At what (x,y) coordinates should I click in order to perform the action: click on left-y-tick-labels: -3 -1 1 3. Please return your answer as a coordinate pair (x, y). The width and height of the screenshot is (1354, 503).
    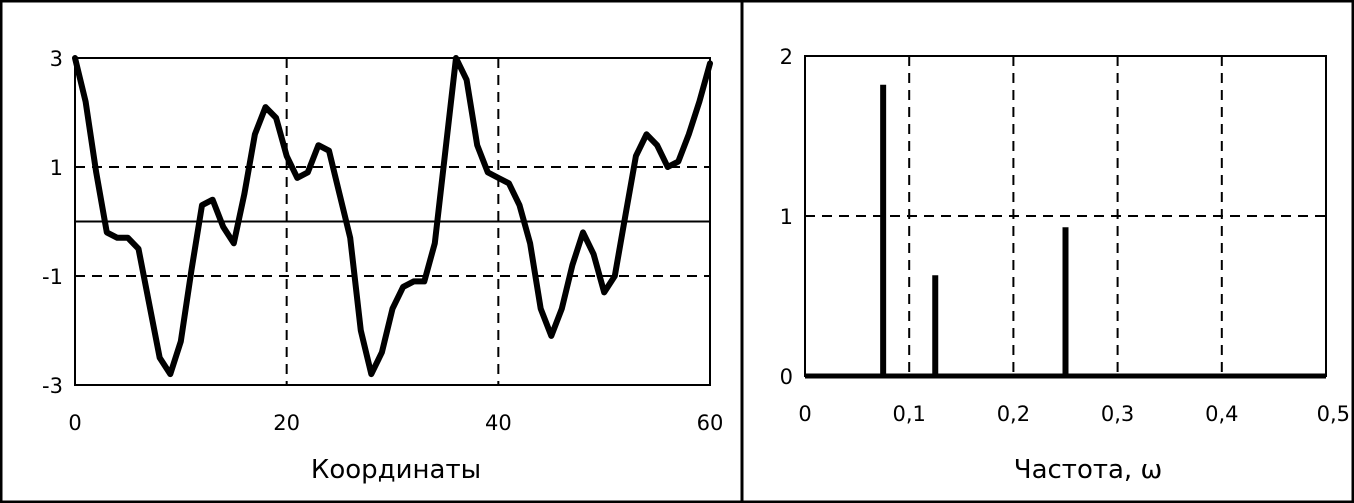
    Looking at the image, I should click on (52, 222).